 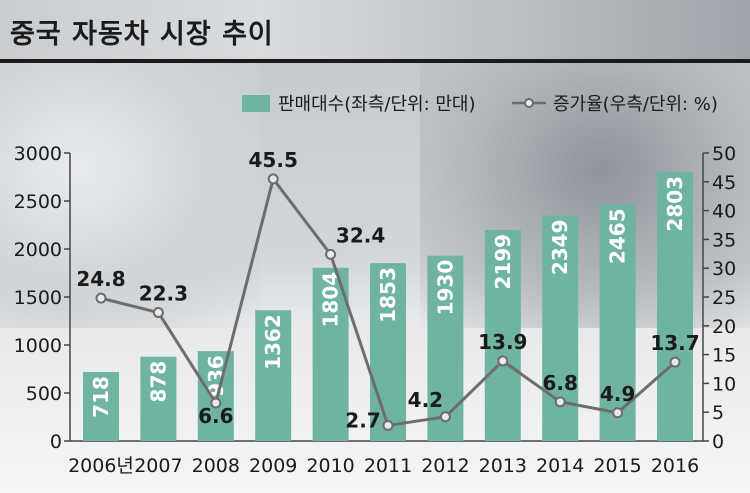 What do you see at coordinates (216, 466) in the screenshot?
I see `x-tick-label: 2008` at bounding box center [216, 466].